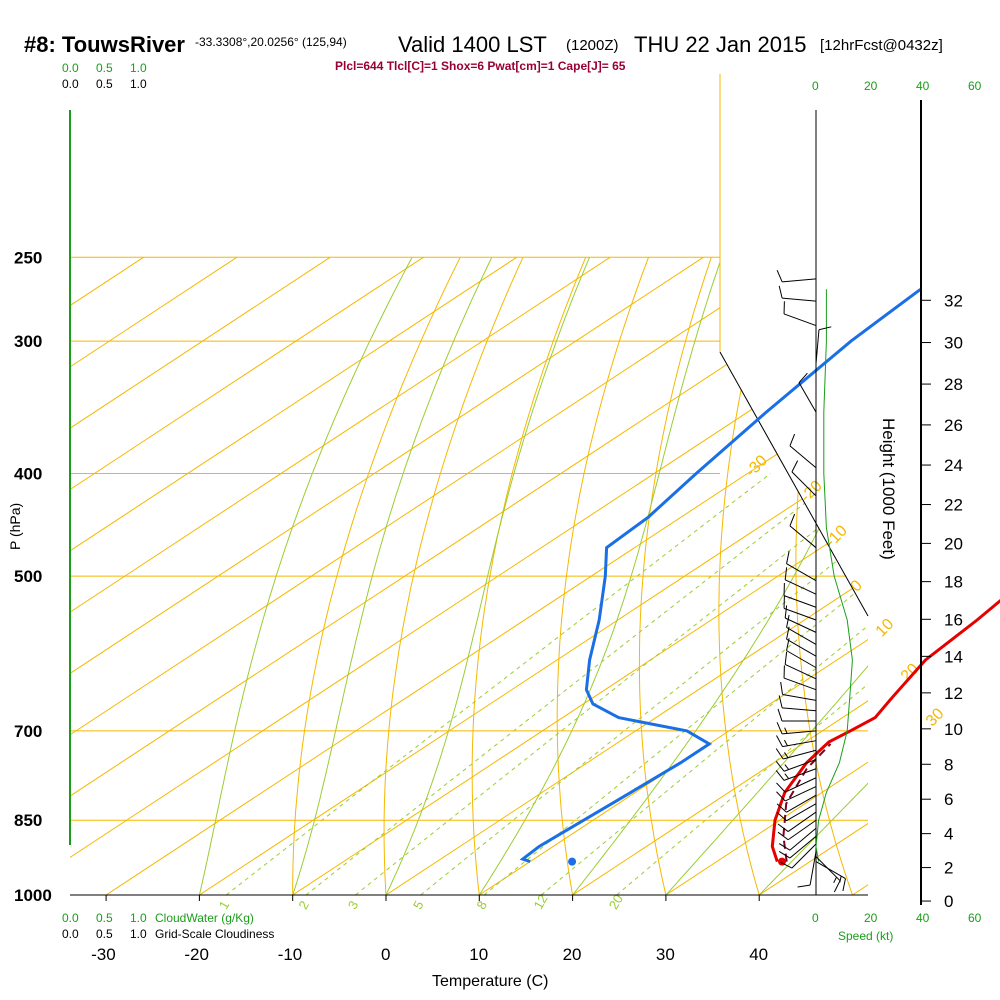 The image size is (1000, 1000). Describe the element at coordinates (204, 918) in the screenshot. I see `cloudwater-label: CloudWater (g/Kg)` at that location.